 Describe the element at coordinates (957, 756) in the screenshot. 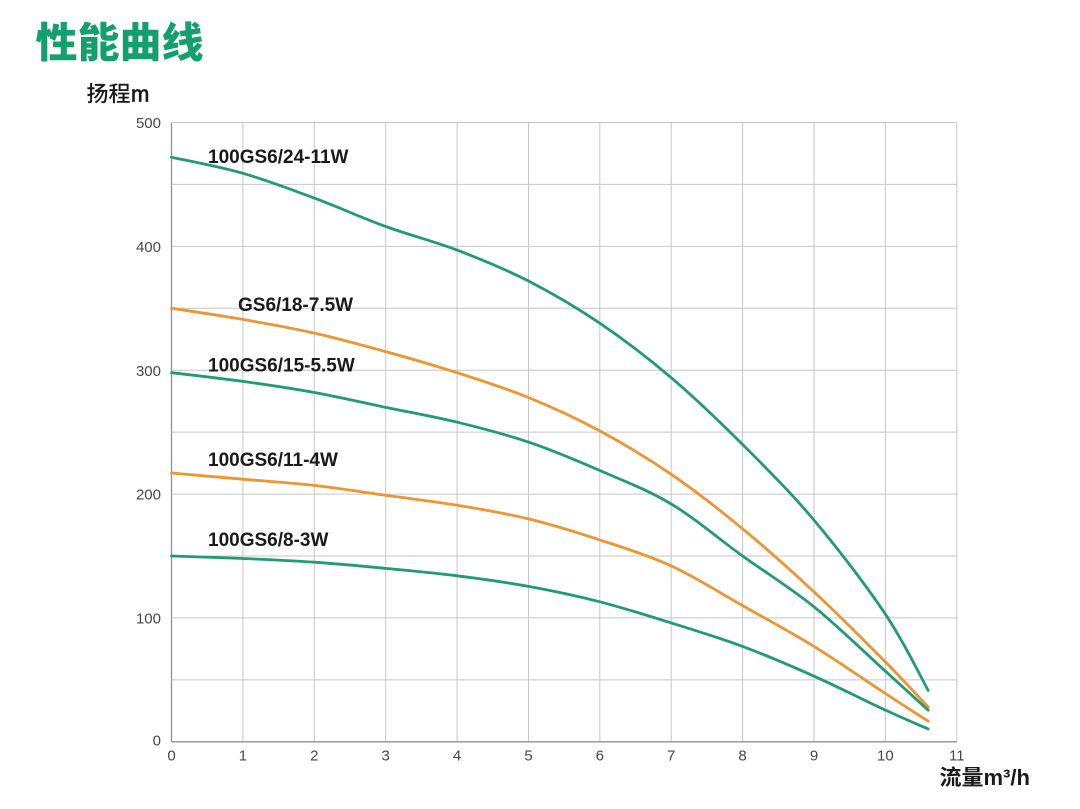

I see `svg-text: 11` at that location.